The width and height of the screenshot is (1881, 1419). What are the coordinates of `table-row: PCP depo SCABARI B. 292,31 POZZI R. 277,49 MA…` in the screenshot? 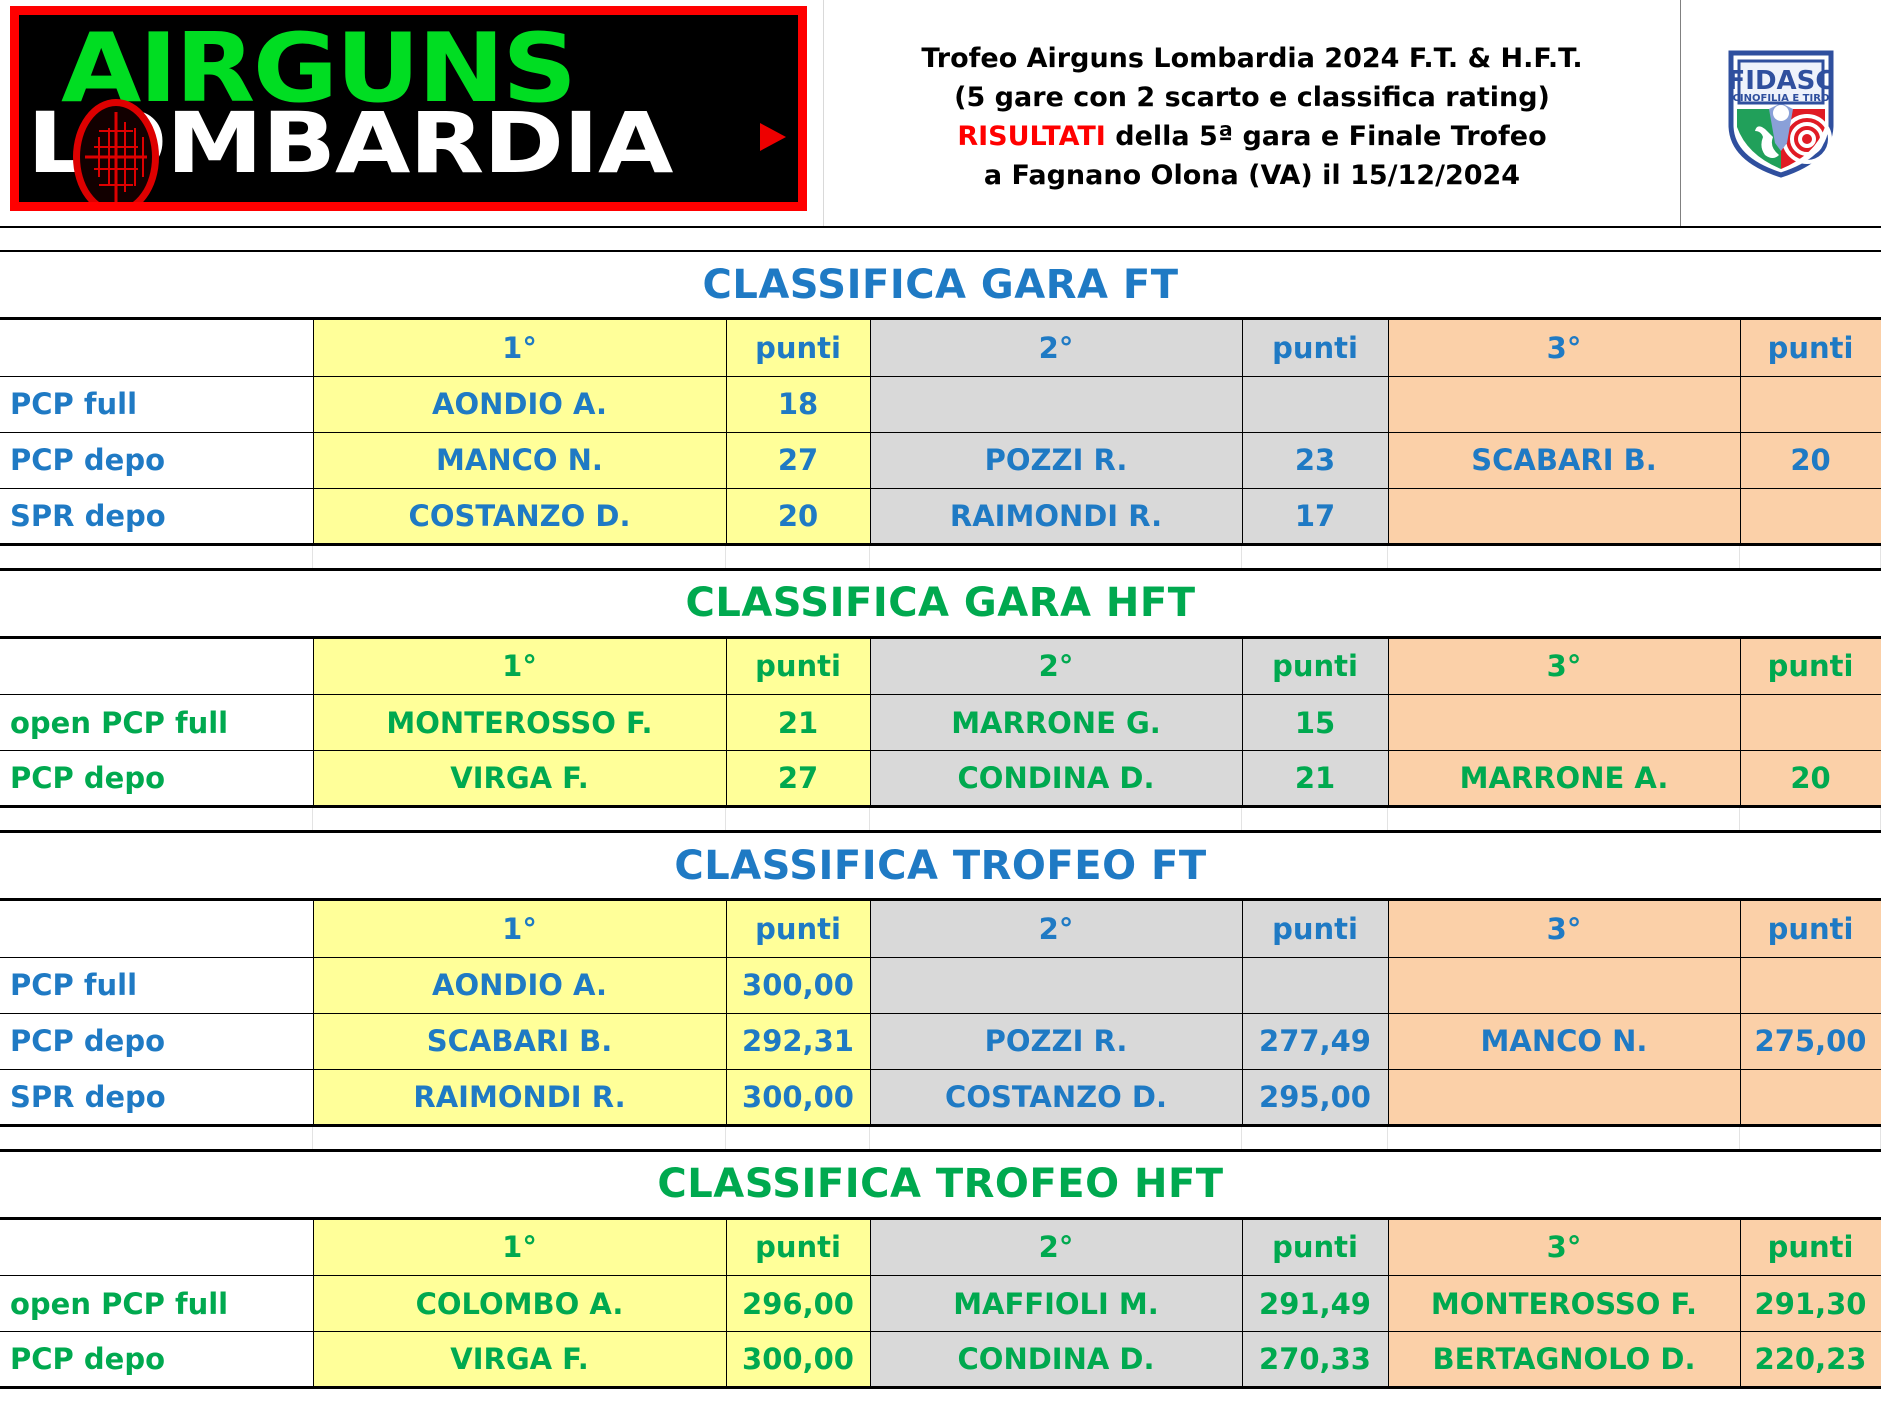 It's located at (940, 1040).